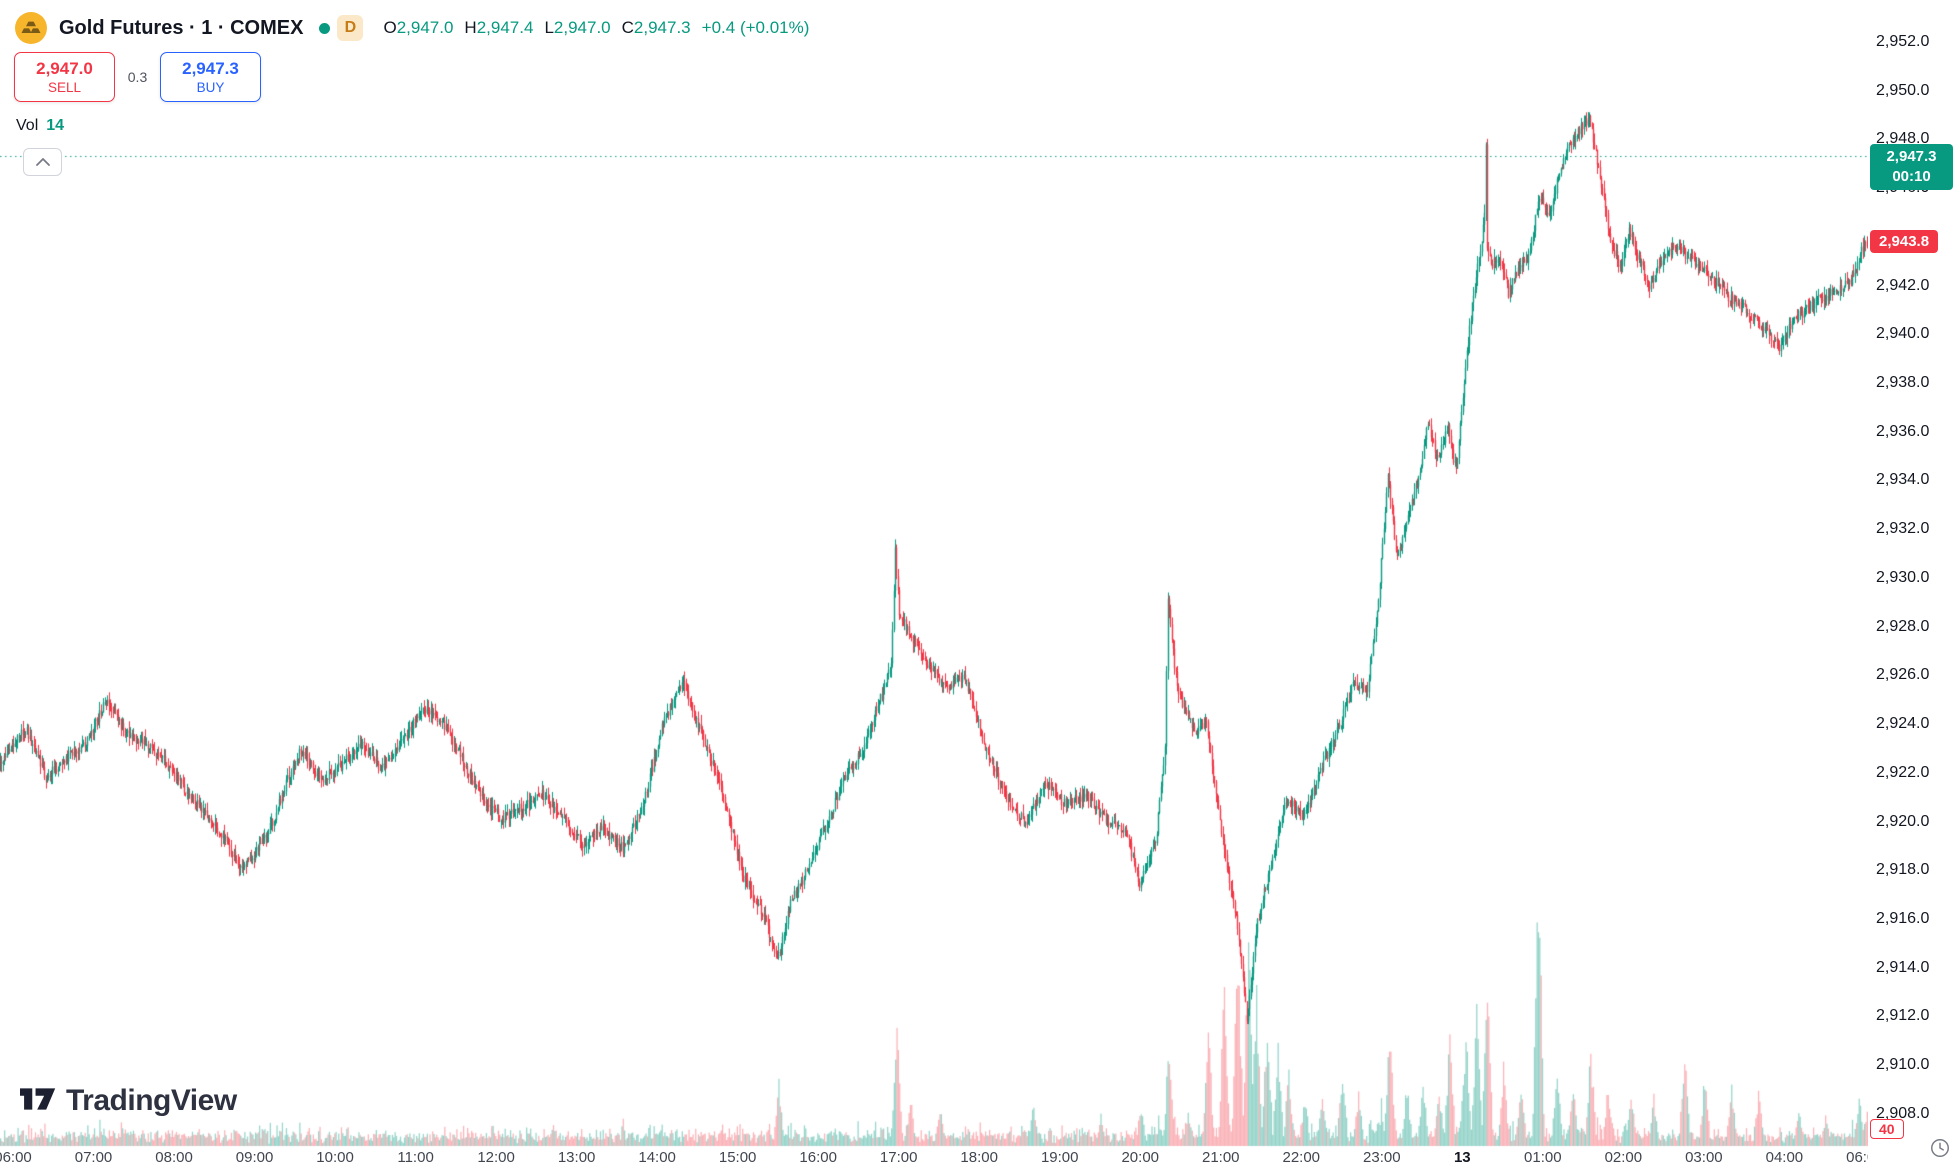 The width and height of the screenshot is (1957, 1167). Describe the element at coordinates (1903, 870) in the screenshot. I see `price-tick-label: 2,918.0` at that location.